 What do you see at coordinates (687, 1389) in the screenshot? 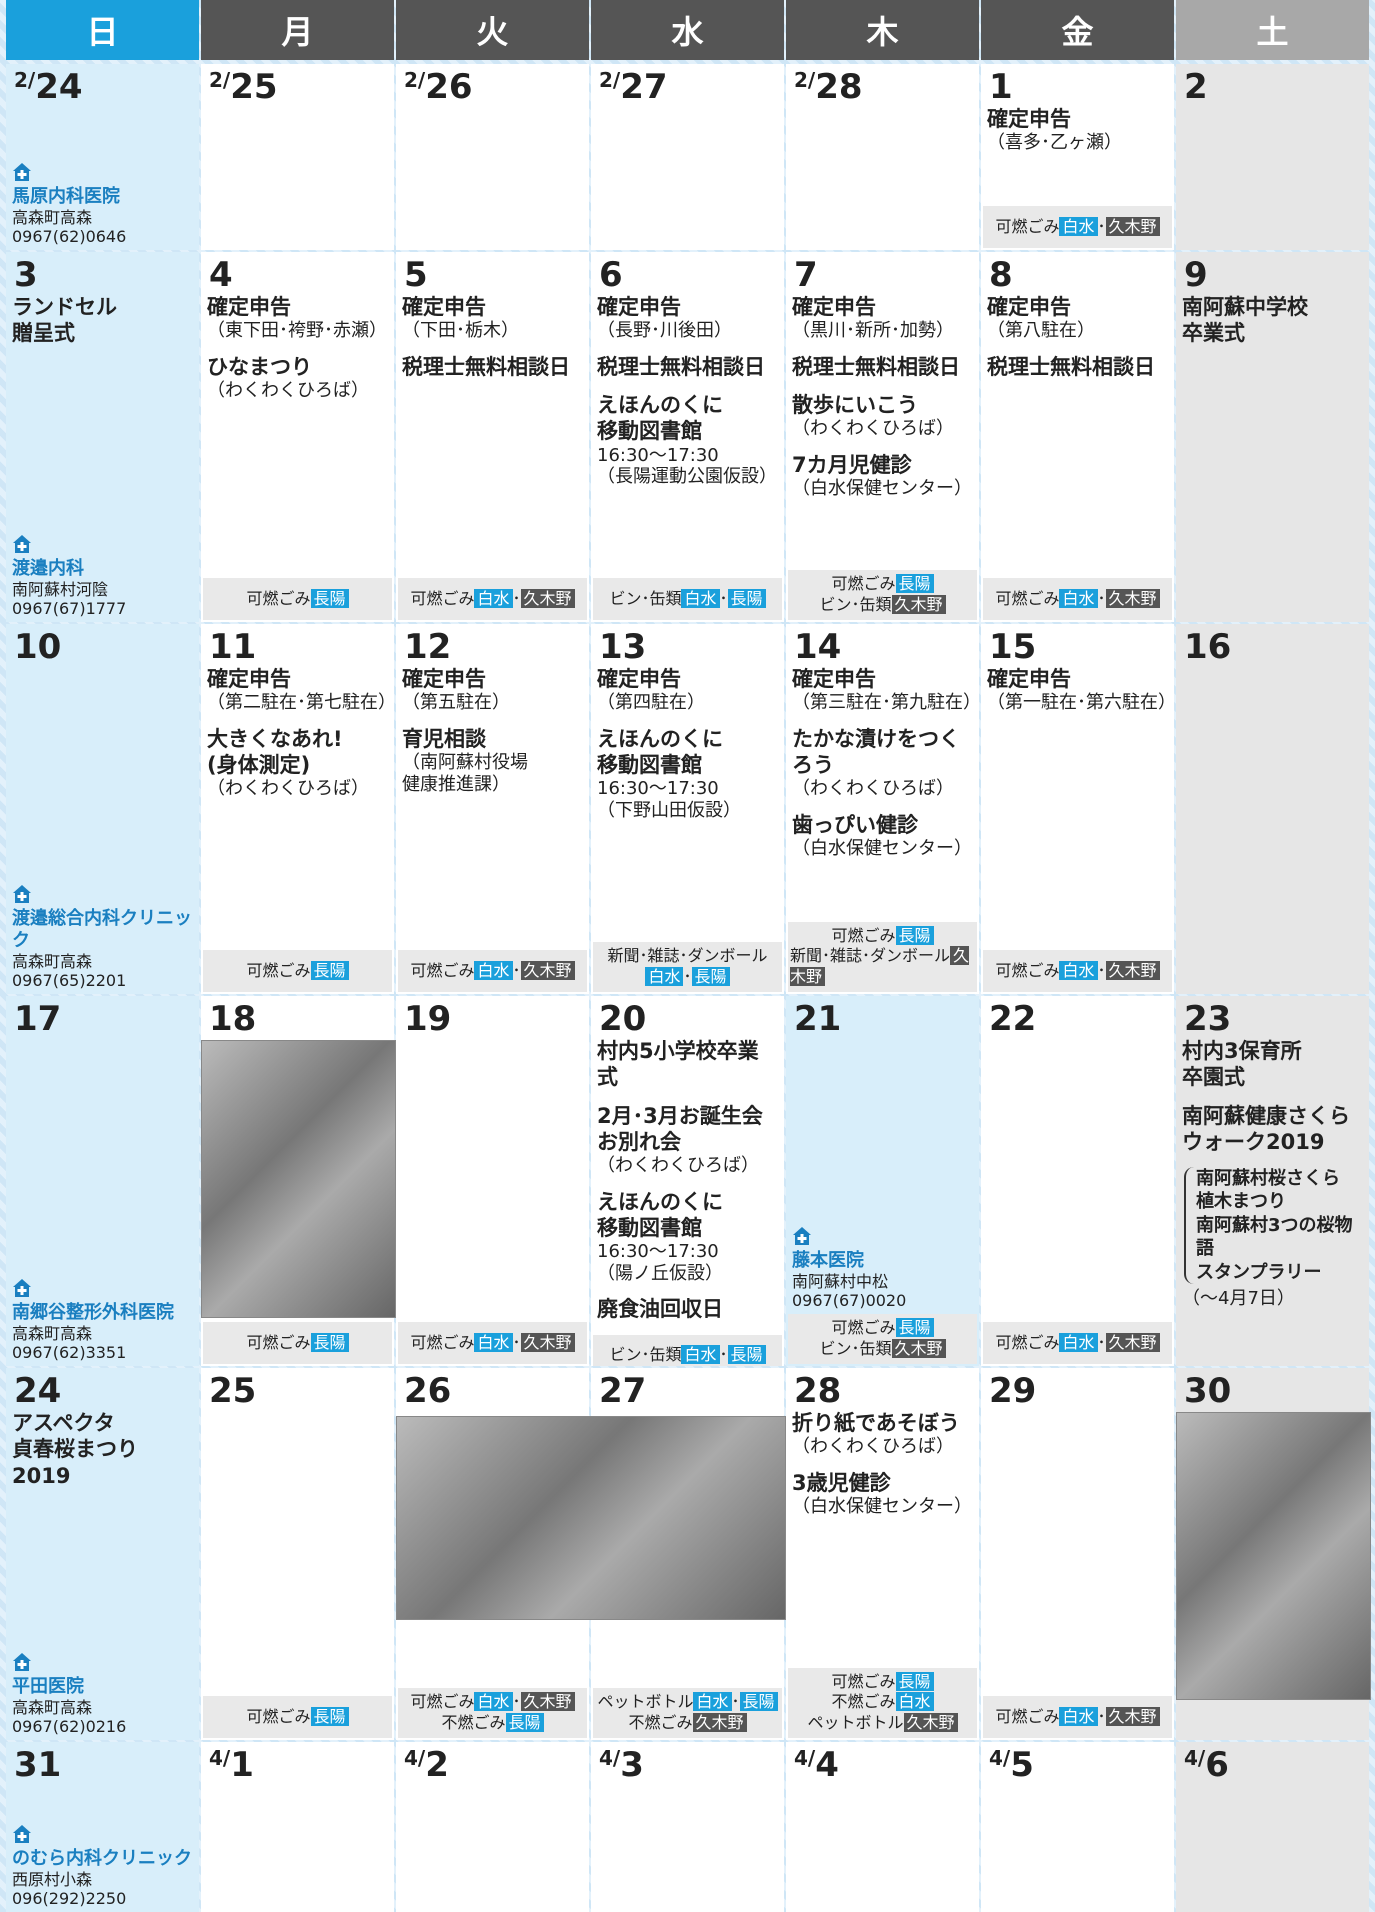
I see `date: 27` at bounding box center [687, 1389].